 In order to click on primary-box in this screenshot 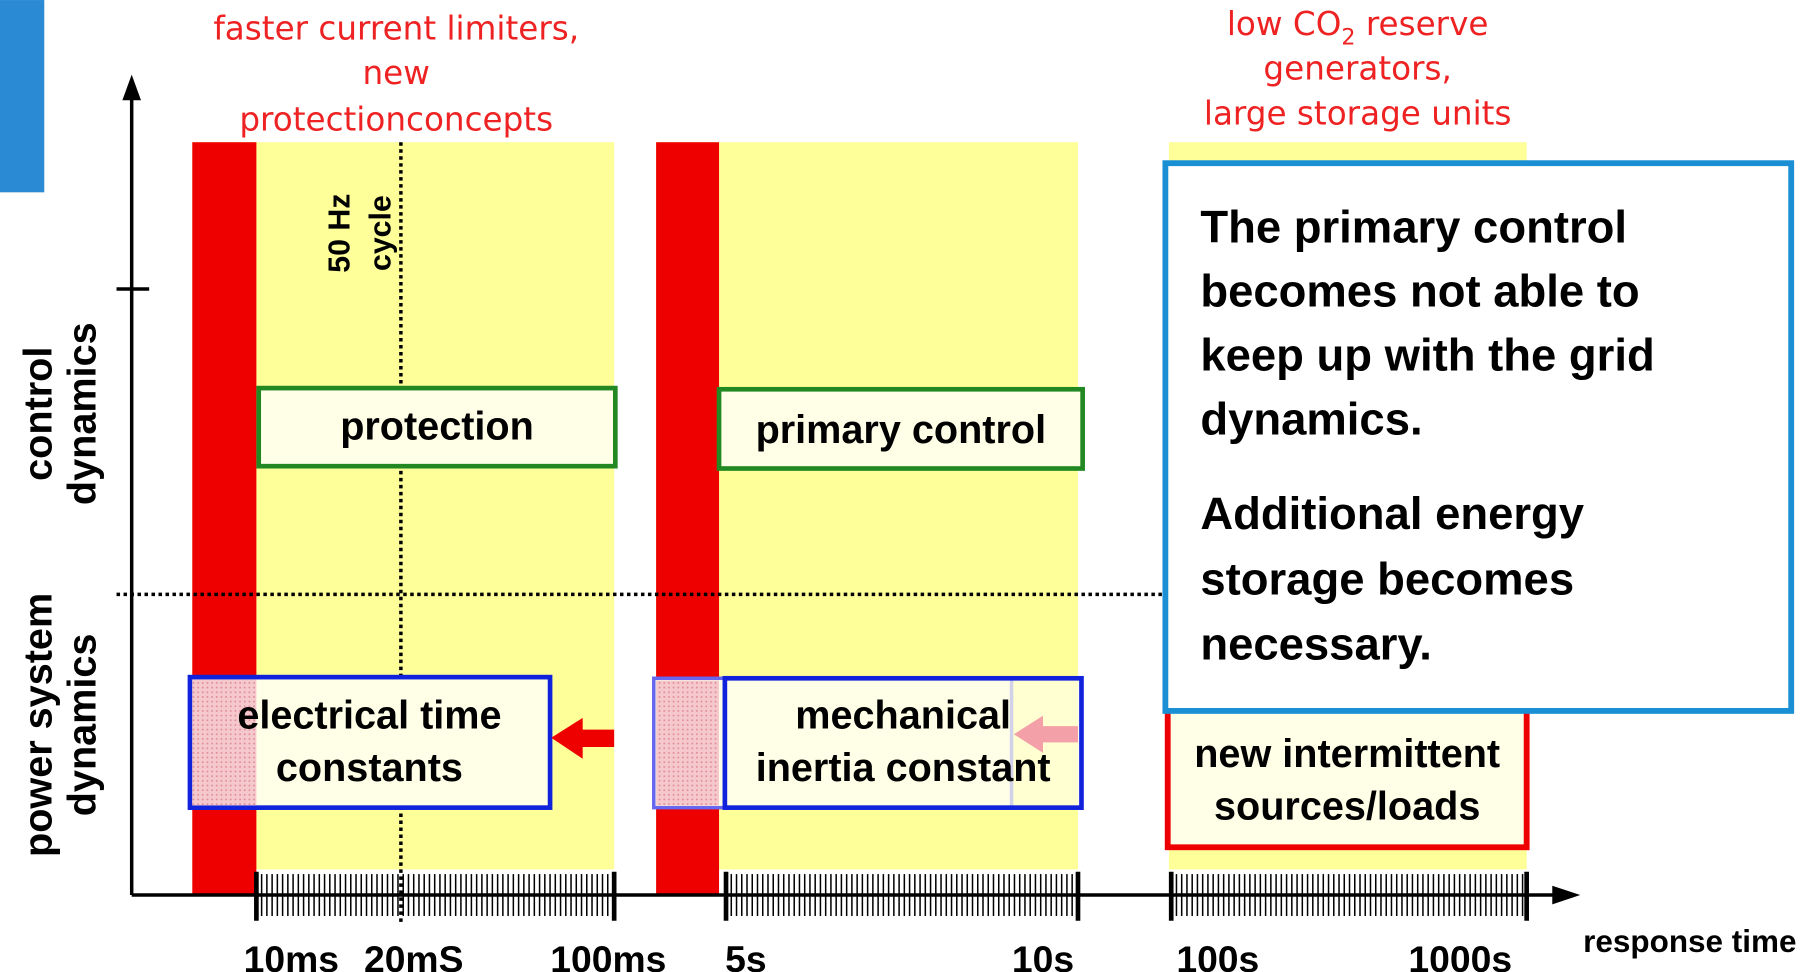, I will do `click(900, 428)`.